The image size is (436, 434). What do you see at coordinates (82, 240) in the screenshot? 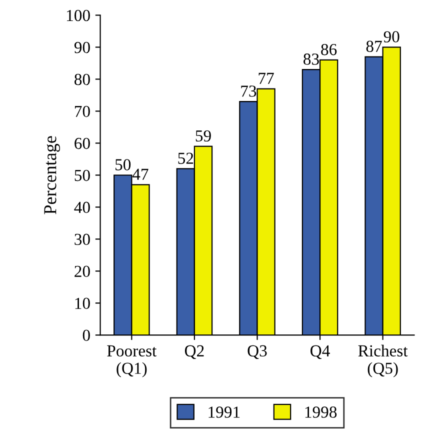
I see `y-tick-label: 30` at bounding box center [82, 240].